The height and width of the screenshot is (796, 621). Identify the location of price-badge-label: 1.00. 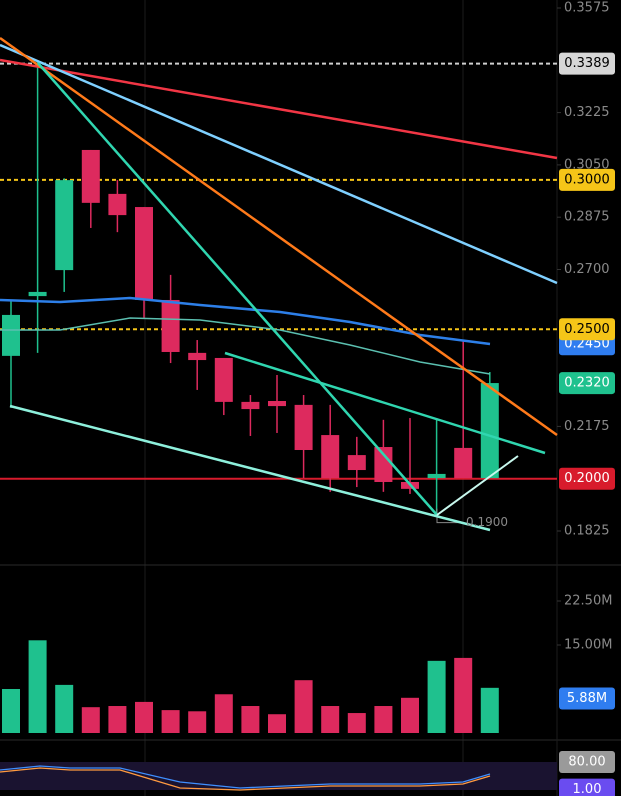
(587, 789).